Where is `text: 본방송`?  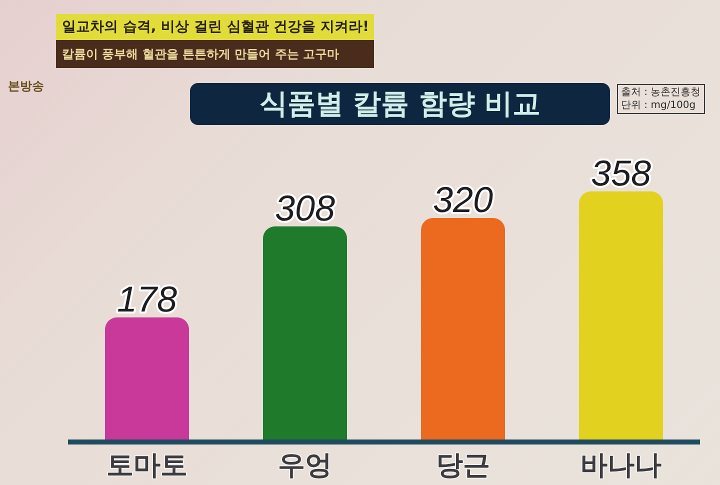
text: 본방송 is located at coordinates (26, 86).